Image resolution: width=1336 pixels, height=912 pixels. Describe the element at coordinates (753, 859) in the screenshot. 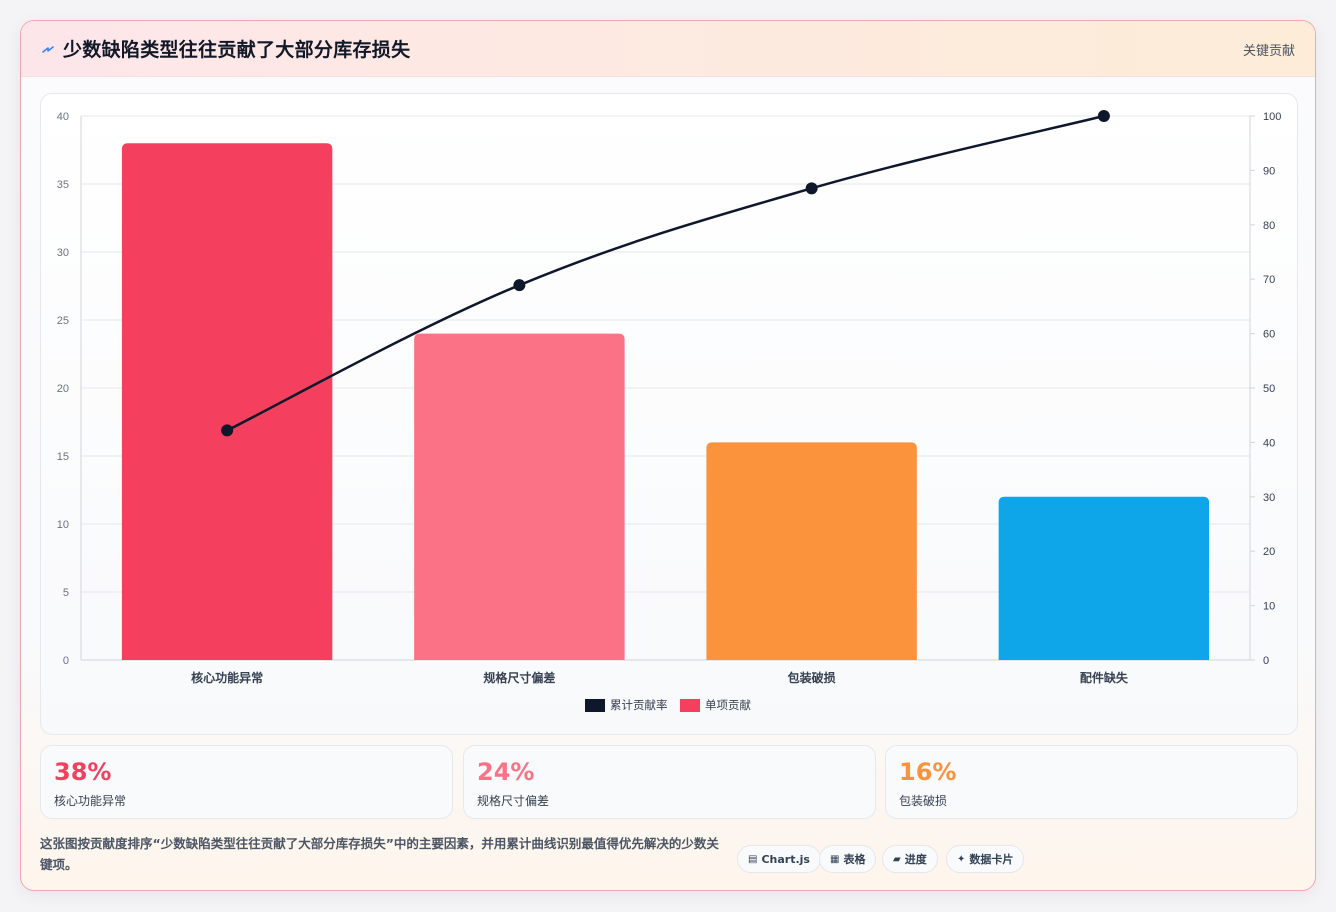

I see `chart-icon: ▤` at that location.